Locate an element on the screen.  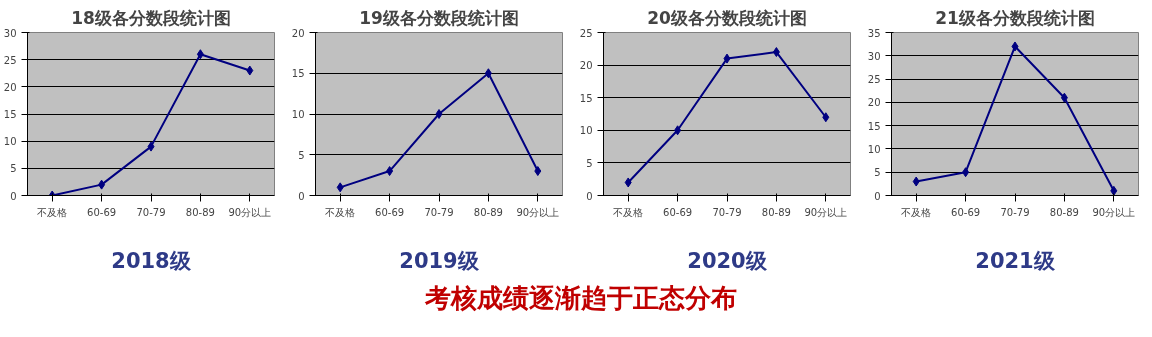
text: 考核成绩逐渐趋于正态分布 is located at coordinates (581, 298).